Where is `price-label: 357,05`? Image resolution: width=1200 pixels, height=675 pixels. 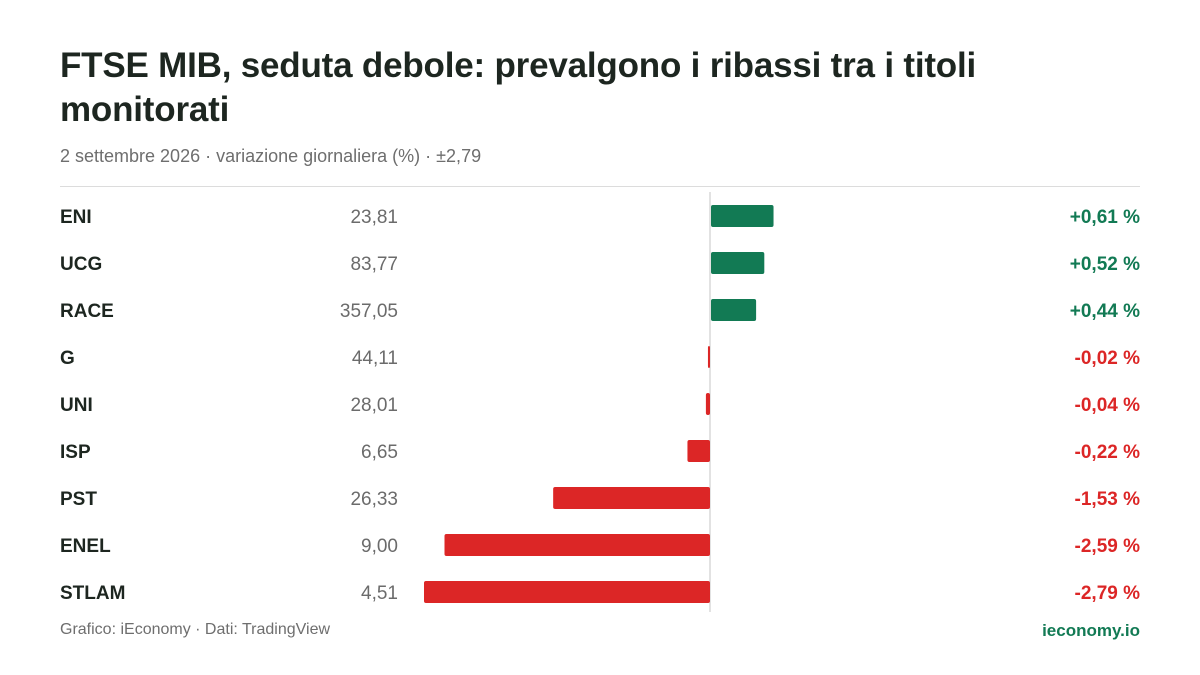
price-label: 357,05 is located at coordinates (369, 311).